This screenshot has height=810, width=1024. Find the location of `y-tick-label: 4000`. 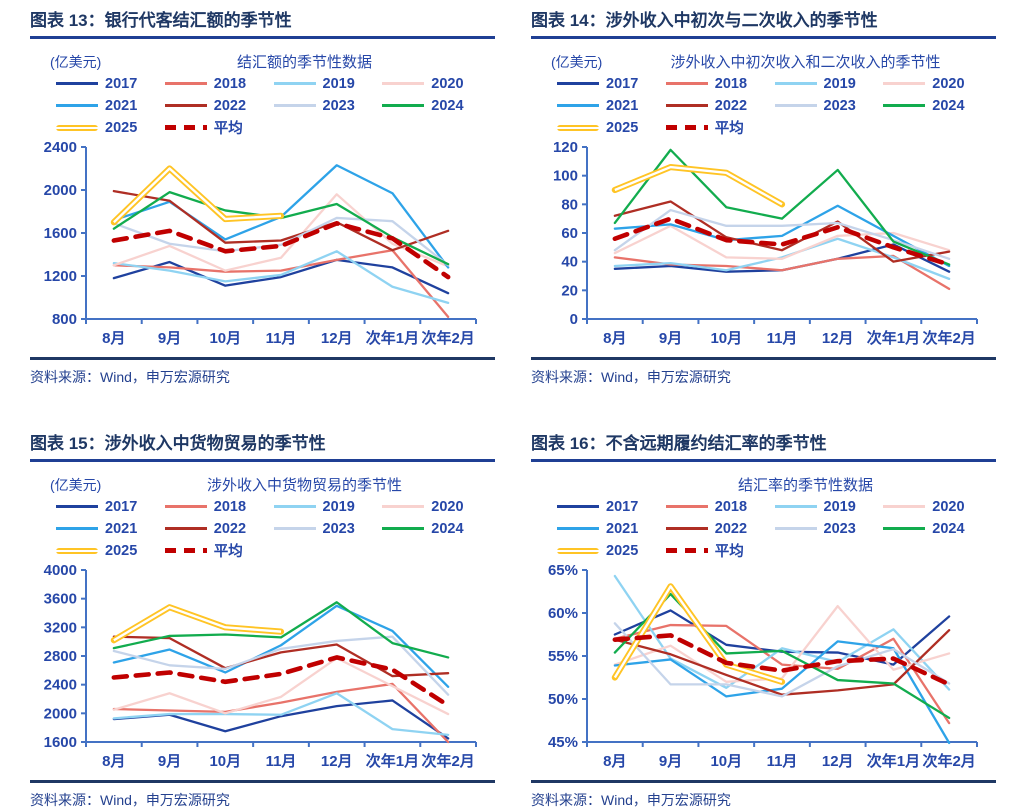

y-tick-label: 4000 is located at coordinates (60, 570).